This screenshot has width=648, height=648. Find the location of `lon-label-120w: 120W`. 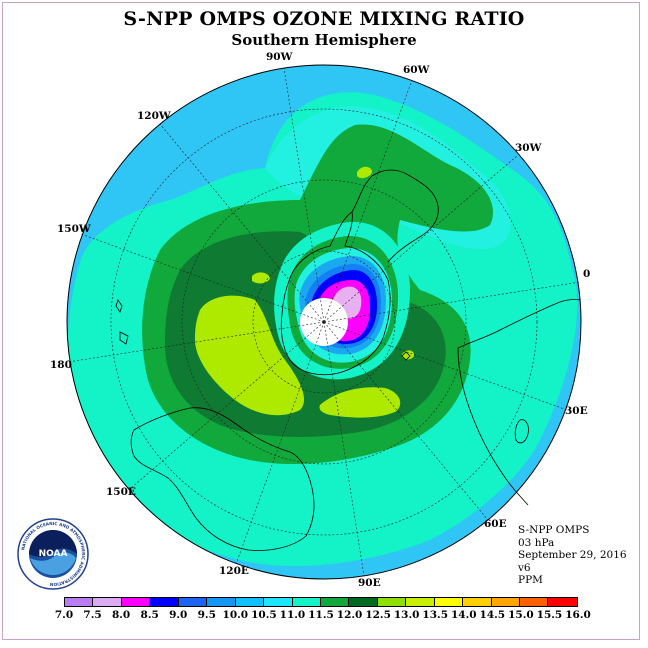

lon-label-120w: 120W is located at coordinates (154, 116).